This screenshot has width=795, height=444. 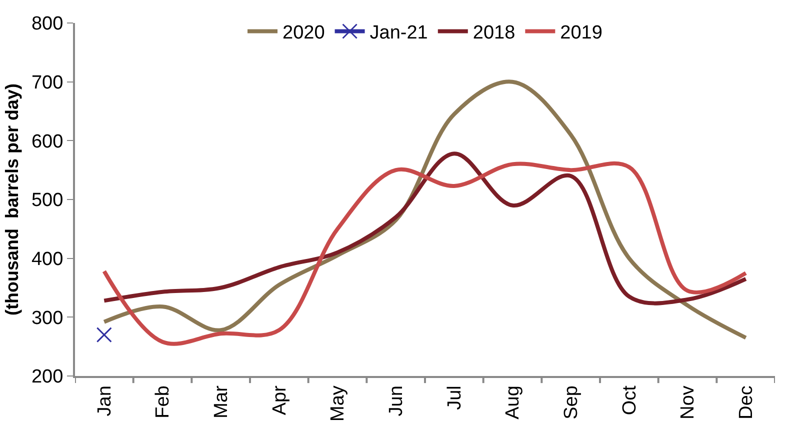 What do you see at coordinates (47, 201) in the screenshot?
I see `y-tick-label: 500` at bounding box center [47, 201].